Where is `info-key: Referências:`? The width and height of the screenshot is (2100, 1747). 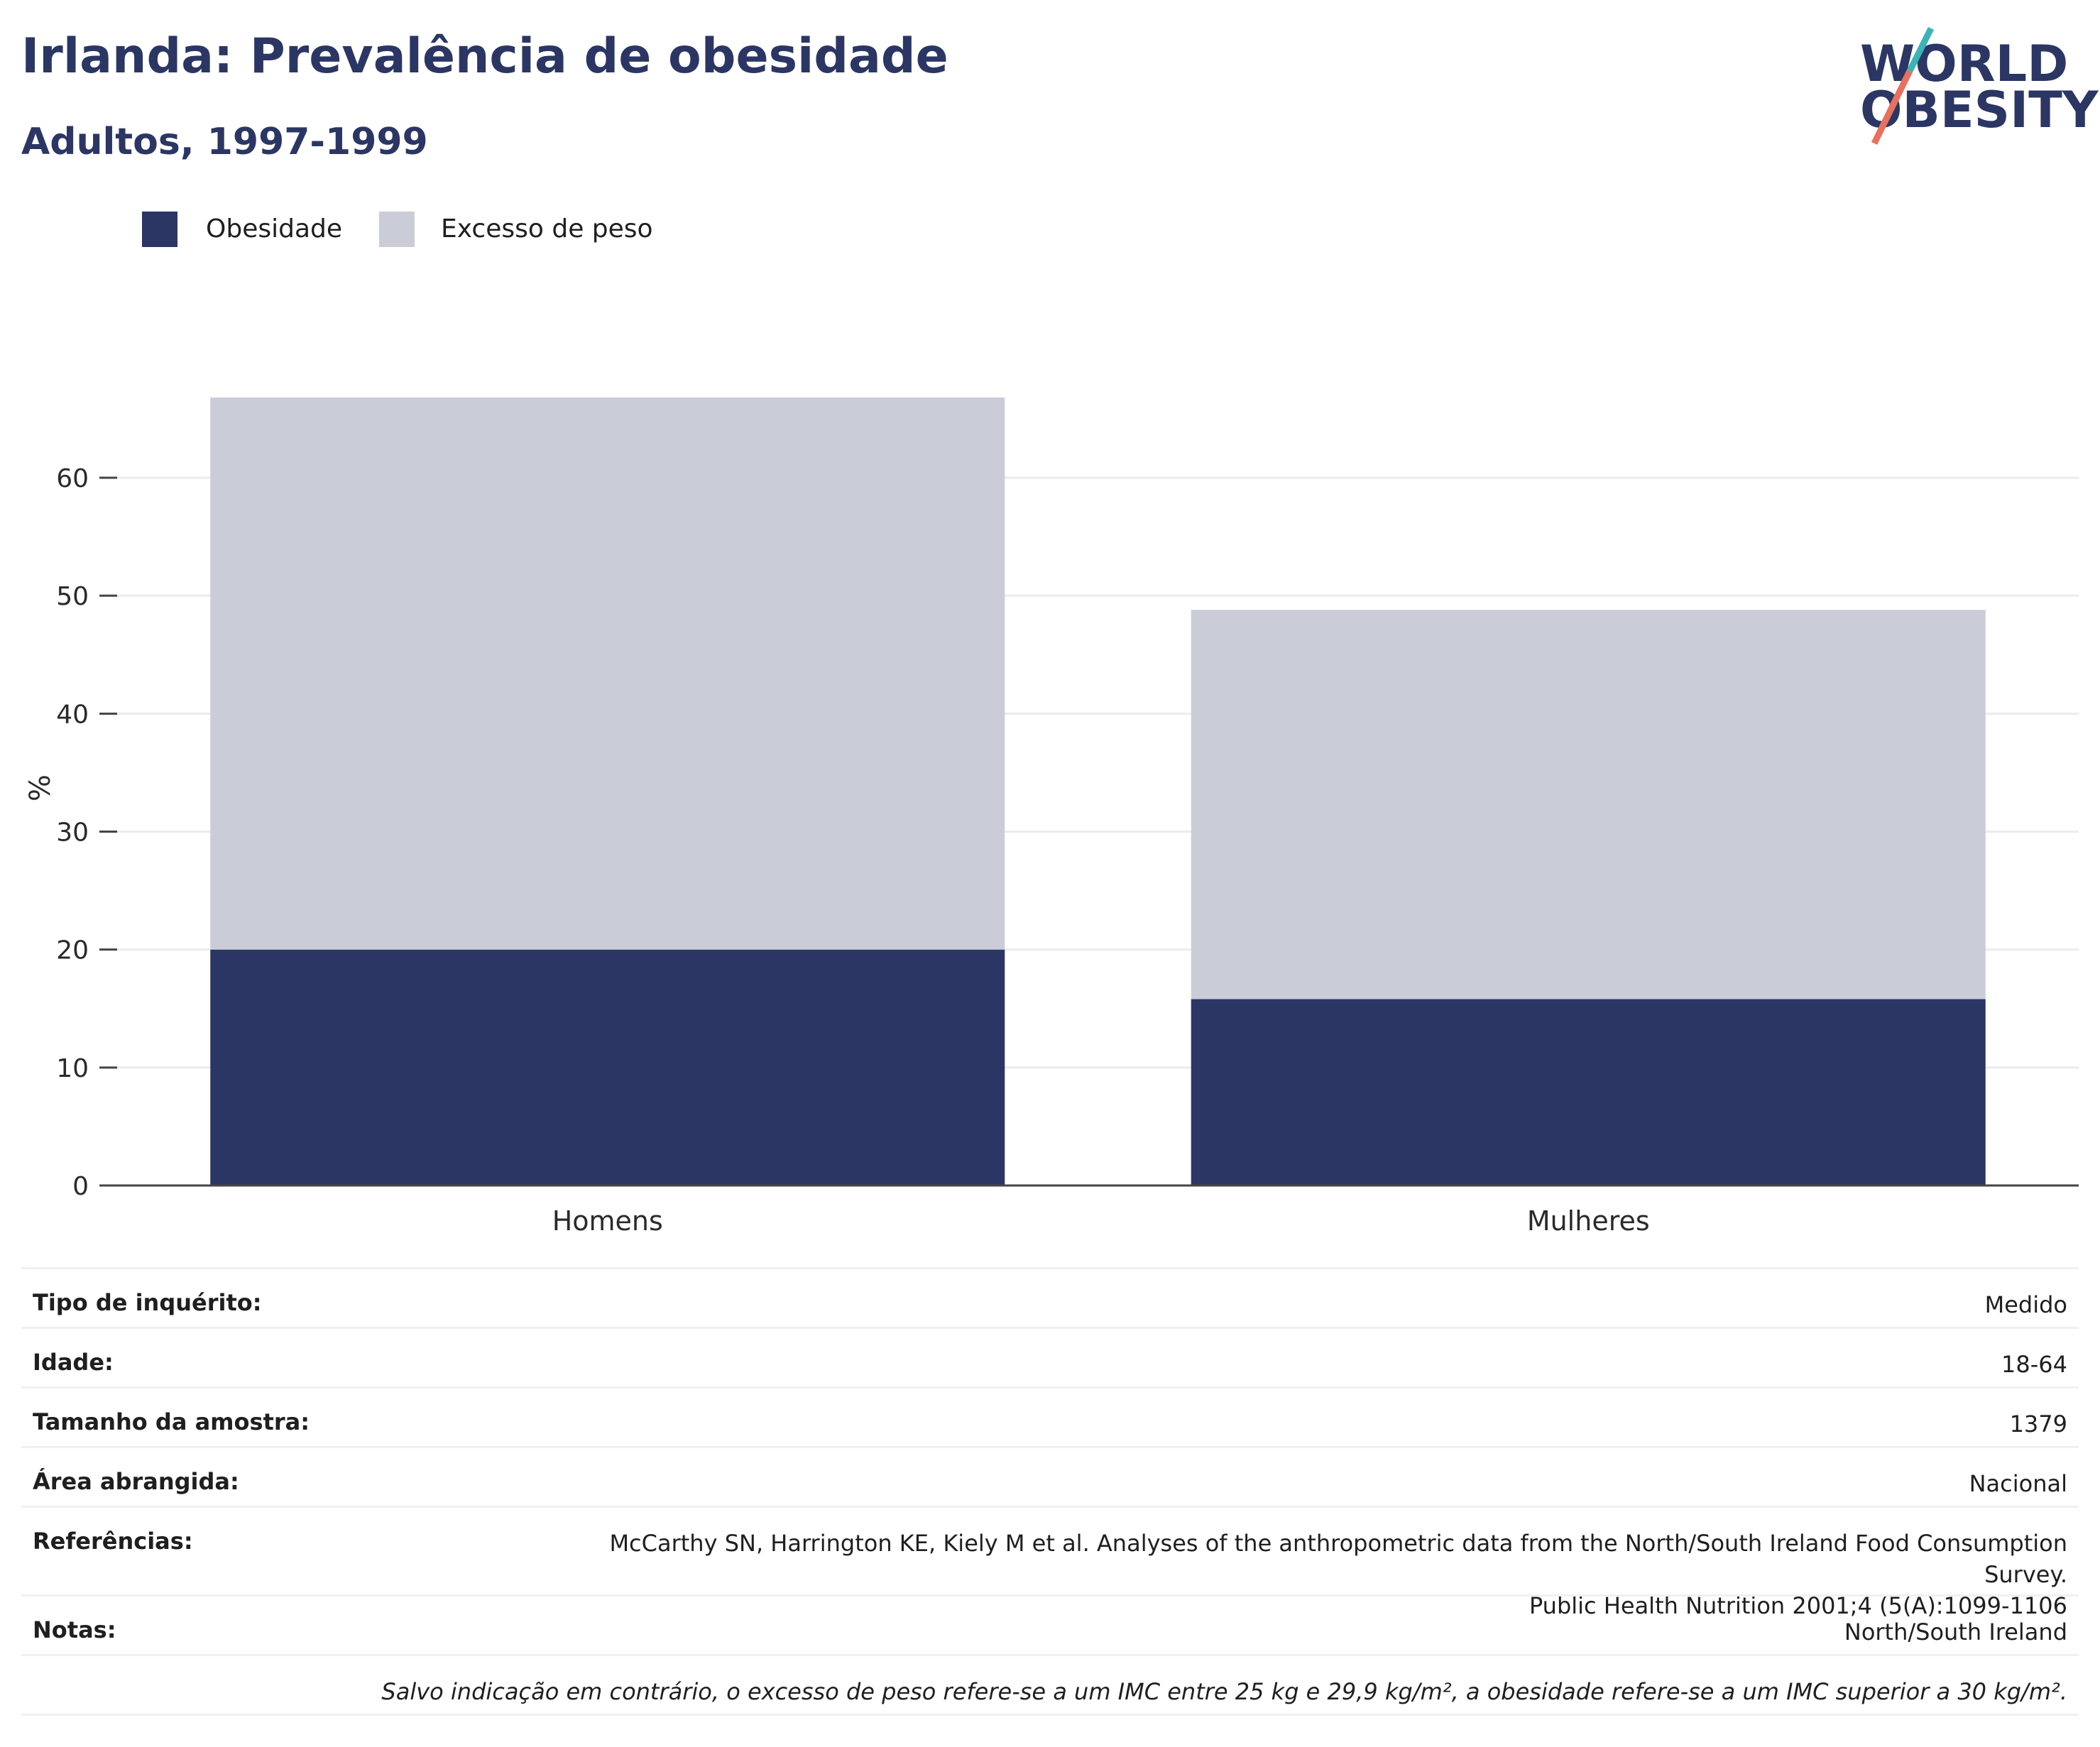
info-key: Referências: is located at coordinates (113, 1541).